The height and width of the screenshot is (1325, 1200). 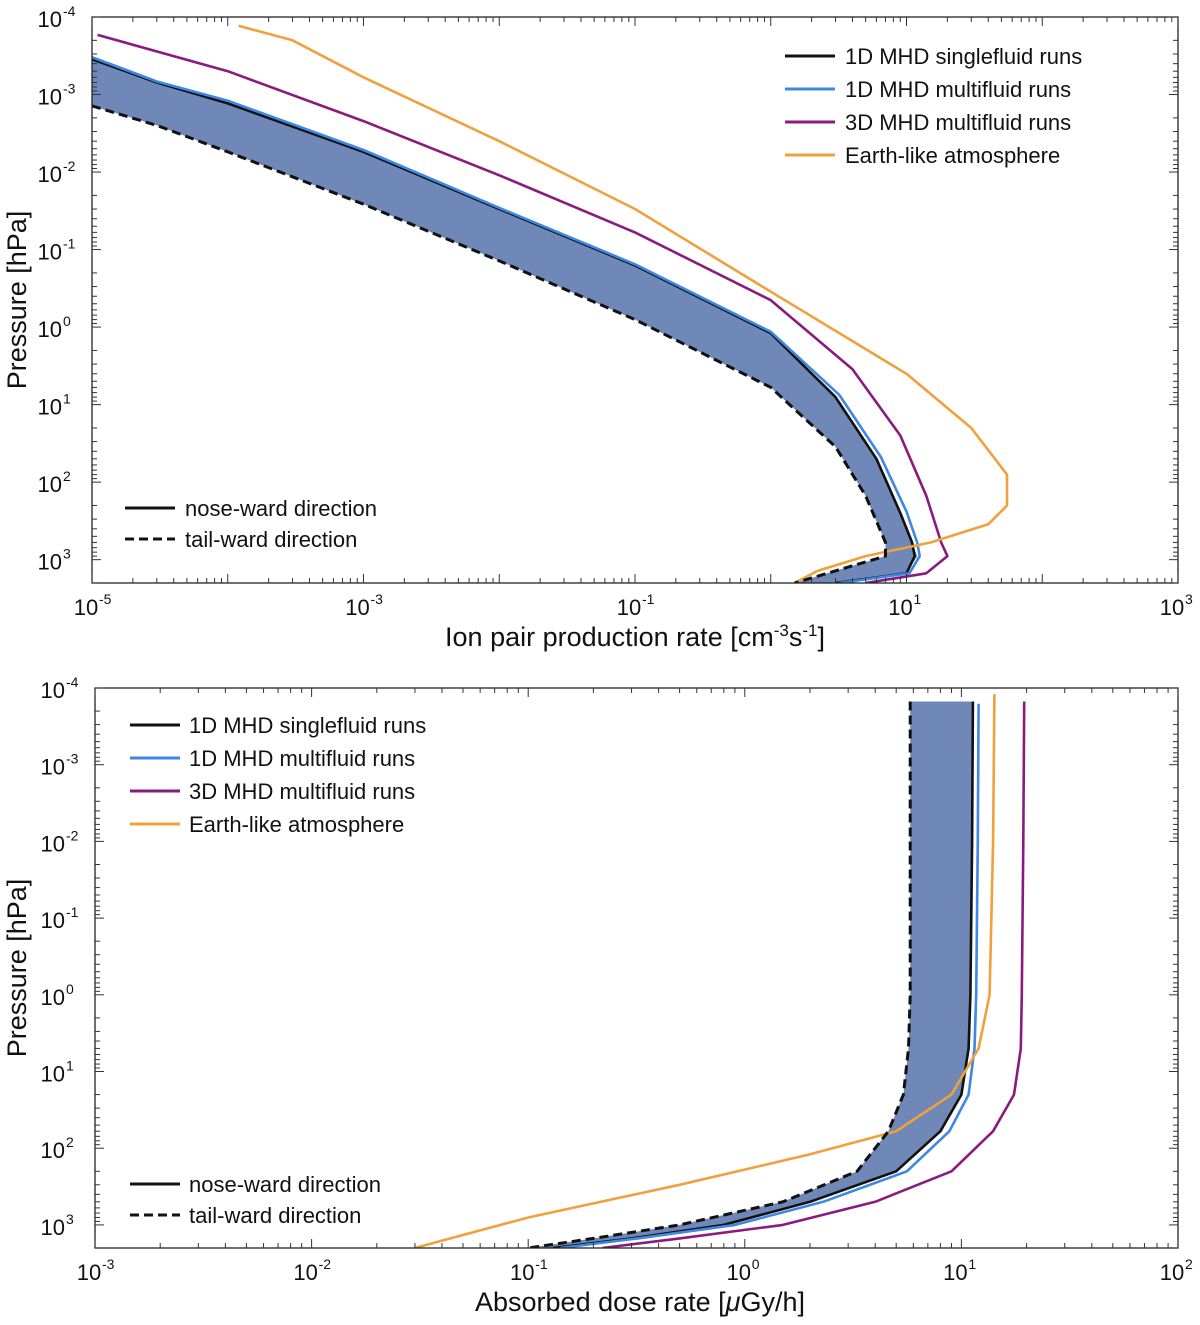 I want to click on x-axis-label: Ion pair production rate [cm-3s-1], so click(x=635, y=636).